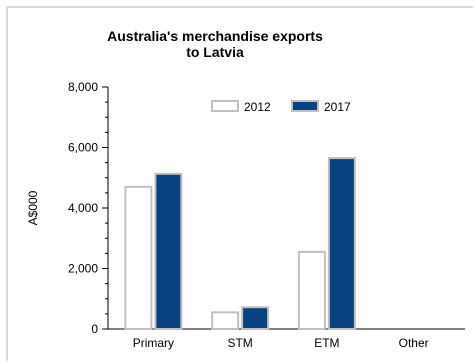 This screenshot has width=475, height=363. What do you see at coordinates (94, 329) in the screenshot?
I see `y-tick-label: 0` at bounding box center [94, 329].